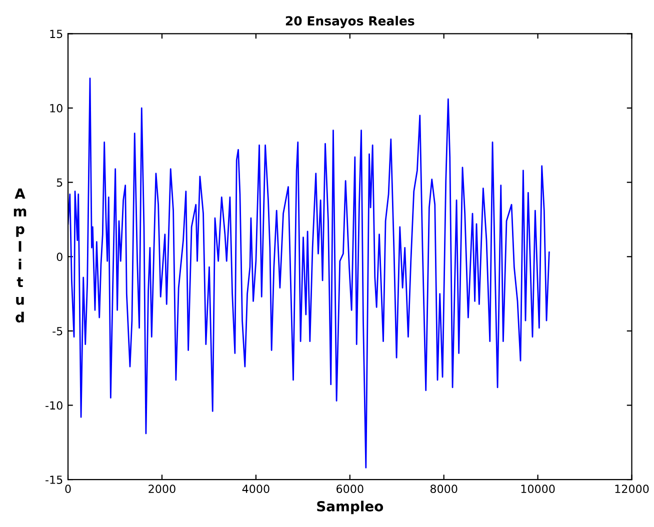 Image resolution: width=654 pixels, height=527 pixels. I want to click on y-tick-label: -10, so click(54, 405).